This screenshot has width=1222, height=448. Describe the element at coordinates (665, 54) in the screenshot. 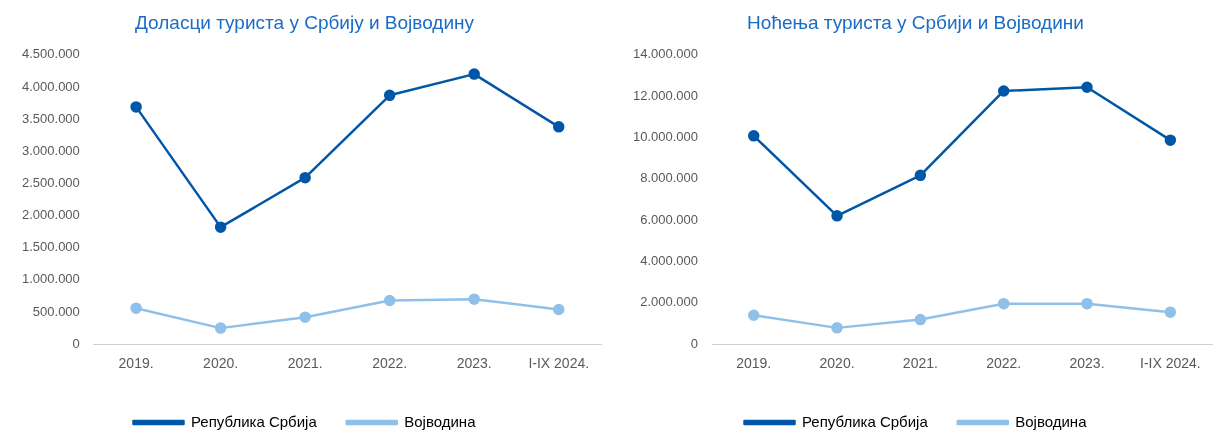

I see `y-tick-label: 14.000.000` at that location.